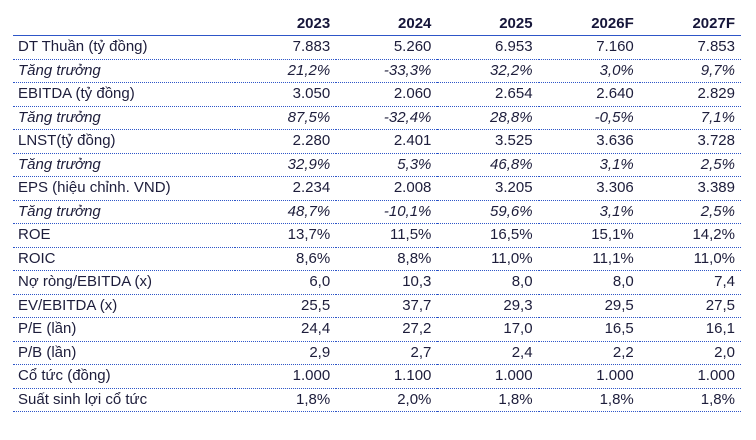  I want to click on row-label: Cổ tức (đồng), so click(124, 376).